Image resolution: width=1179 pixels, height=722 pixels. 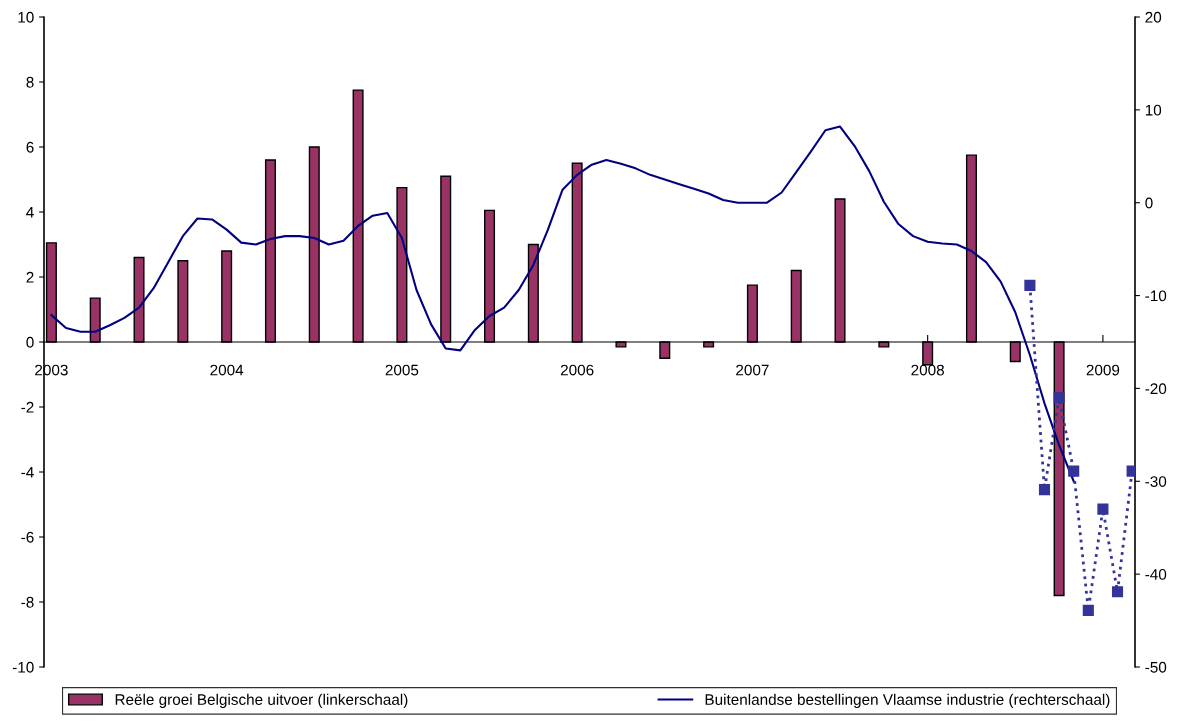 I want to click on y2-tick-label: 0, so click(x=1149, y=203).